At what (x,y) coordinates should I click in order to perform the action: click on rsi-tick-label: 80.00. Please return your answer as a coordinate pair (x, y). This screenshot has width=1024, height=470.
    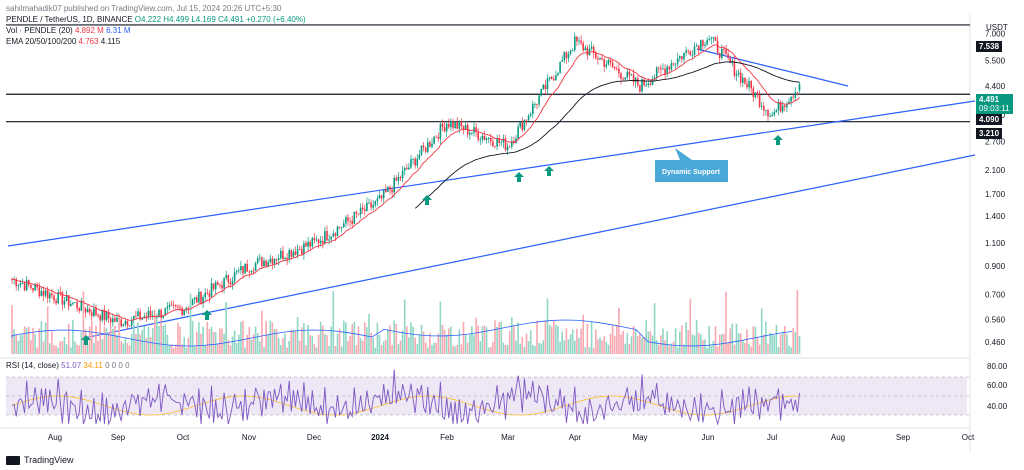
    Looking at the image, I should click on (997, 366).